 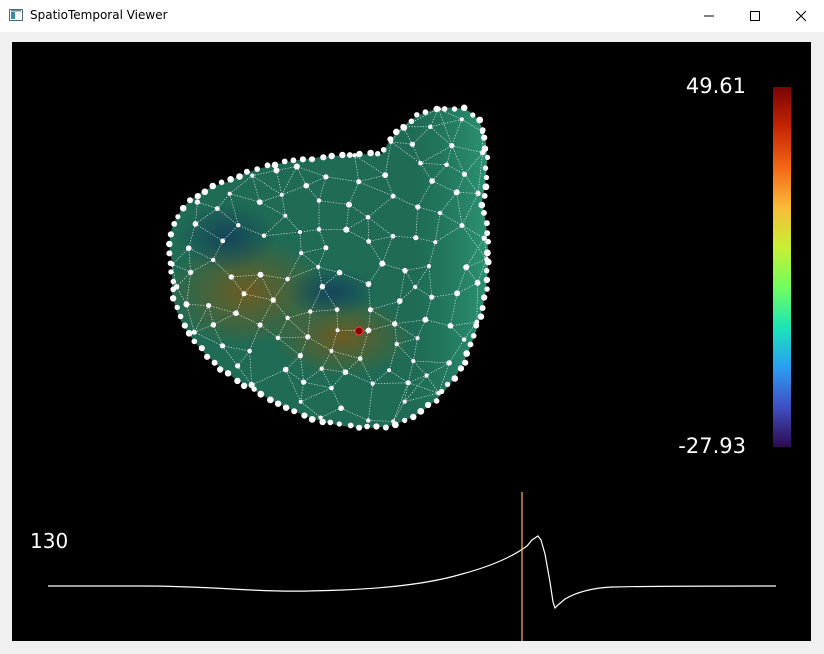 What do you see at coordinates (709, 16) in the screenshot?
I see `minimize-button` at bounding box center [709, 16].